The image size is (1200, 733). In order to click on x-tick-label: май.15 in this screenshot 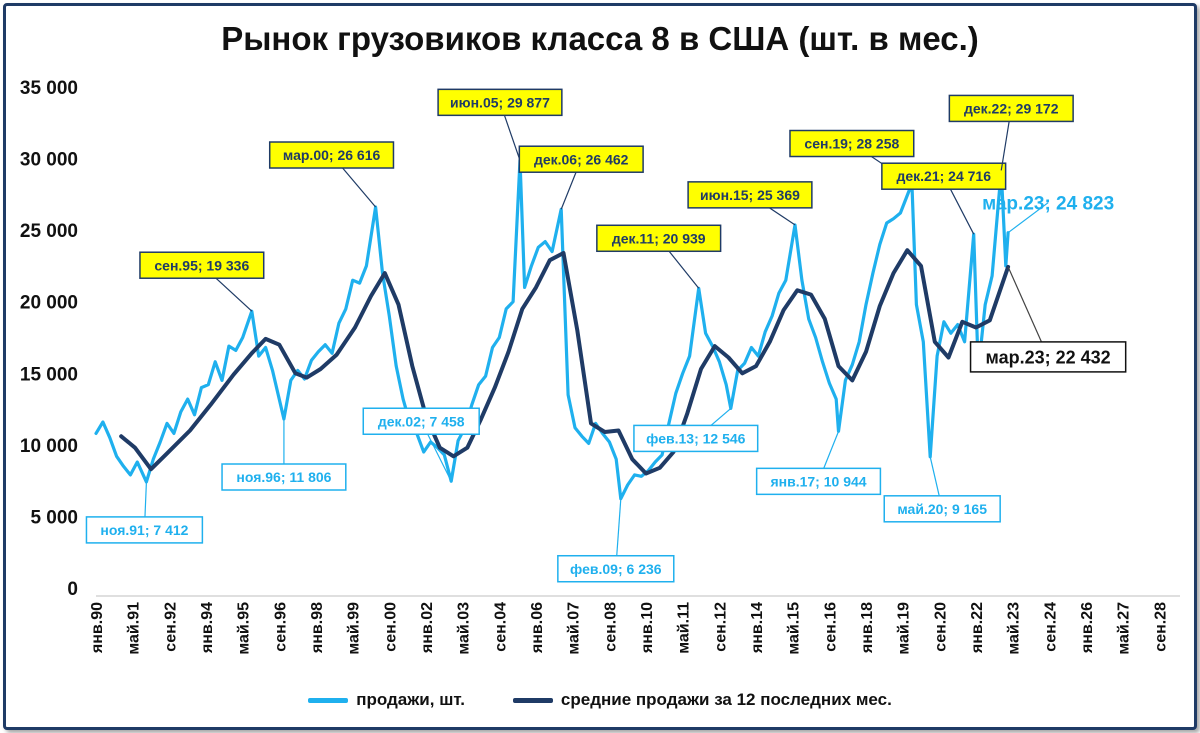, I will do `click(794, 628)`.